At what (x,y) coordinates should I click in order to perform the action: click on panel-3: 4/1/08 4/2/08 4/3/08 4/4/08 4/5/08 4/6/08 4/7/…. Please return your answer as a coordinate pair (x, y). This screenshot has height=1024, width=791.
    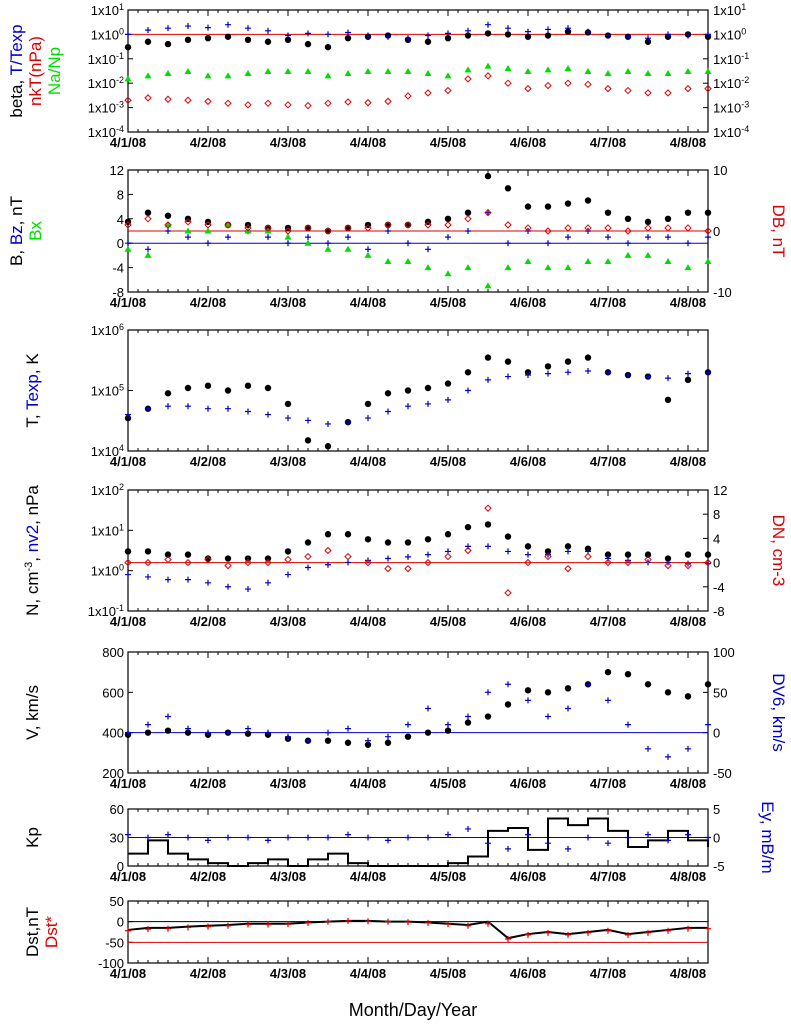
    Looking at the image, I should click on (367, 395).